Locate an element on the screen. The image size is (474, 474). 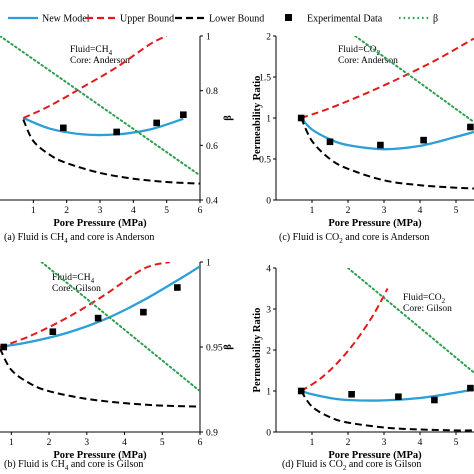
panel-a-annotation-fluid: Fluid=CH4 is located at coordinates (91, 51).